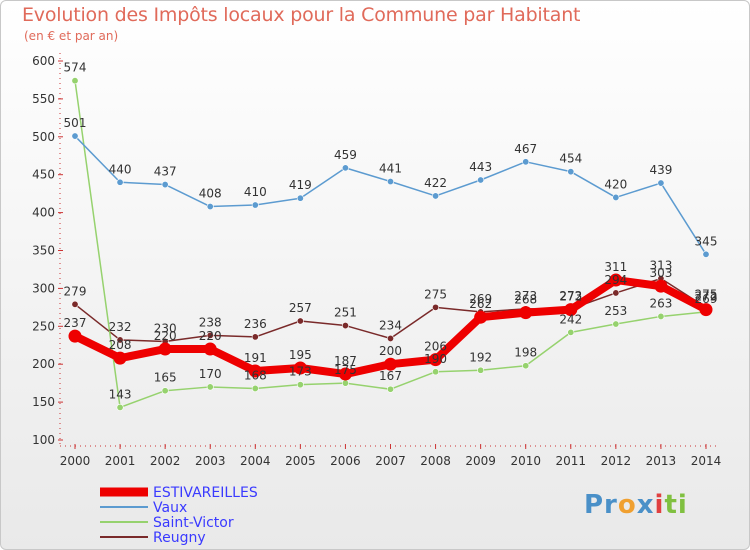 This screenshot has width=750, height=550. I want to click on data-label: 263, so click(660, 303).